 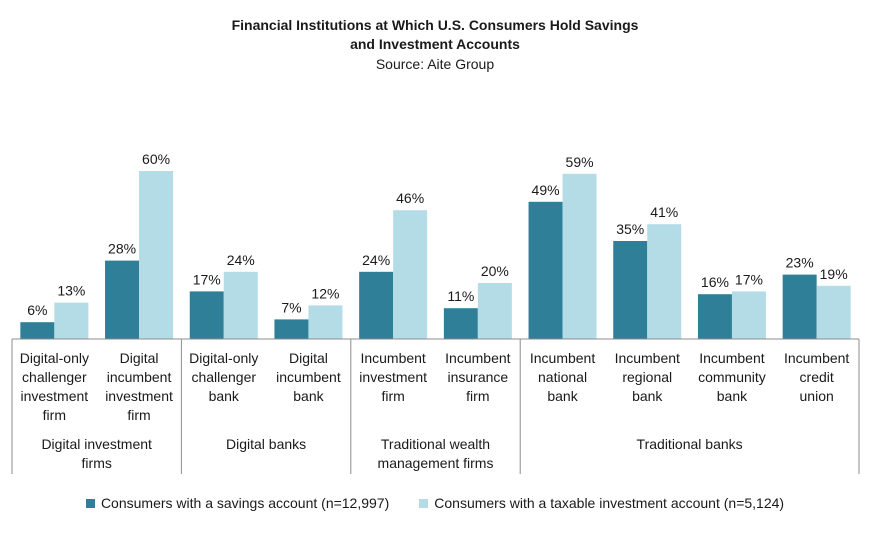 What do you see at coordinates (834, 274) in the screenshot?
I see `data-label-series-2-10: 19%` at bounding box center [834, 274].